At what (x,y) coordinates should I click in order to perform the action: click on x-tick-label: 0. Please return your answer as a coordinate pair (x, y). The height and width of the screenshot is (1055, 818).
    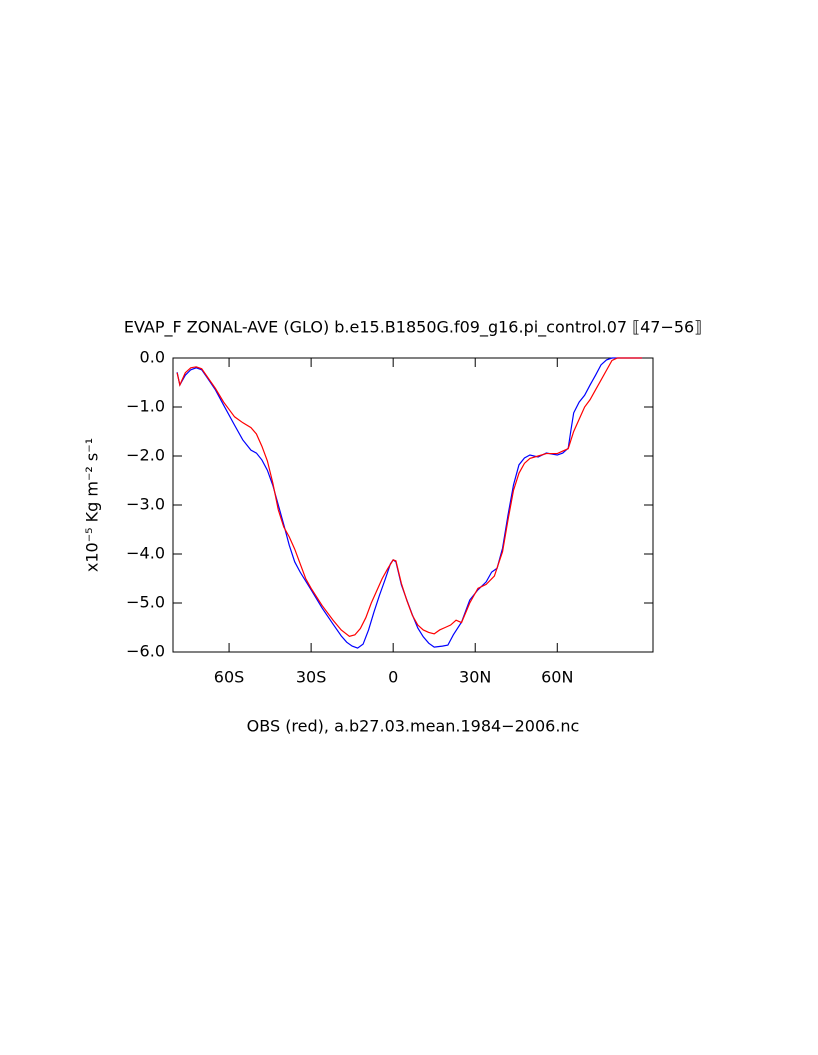
    Looking at the image, I should click on (393, 677).